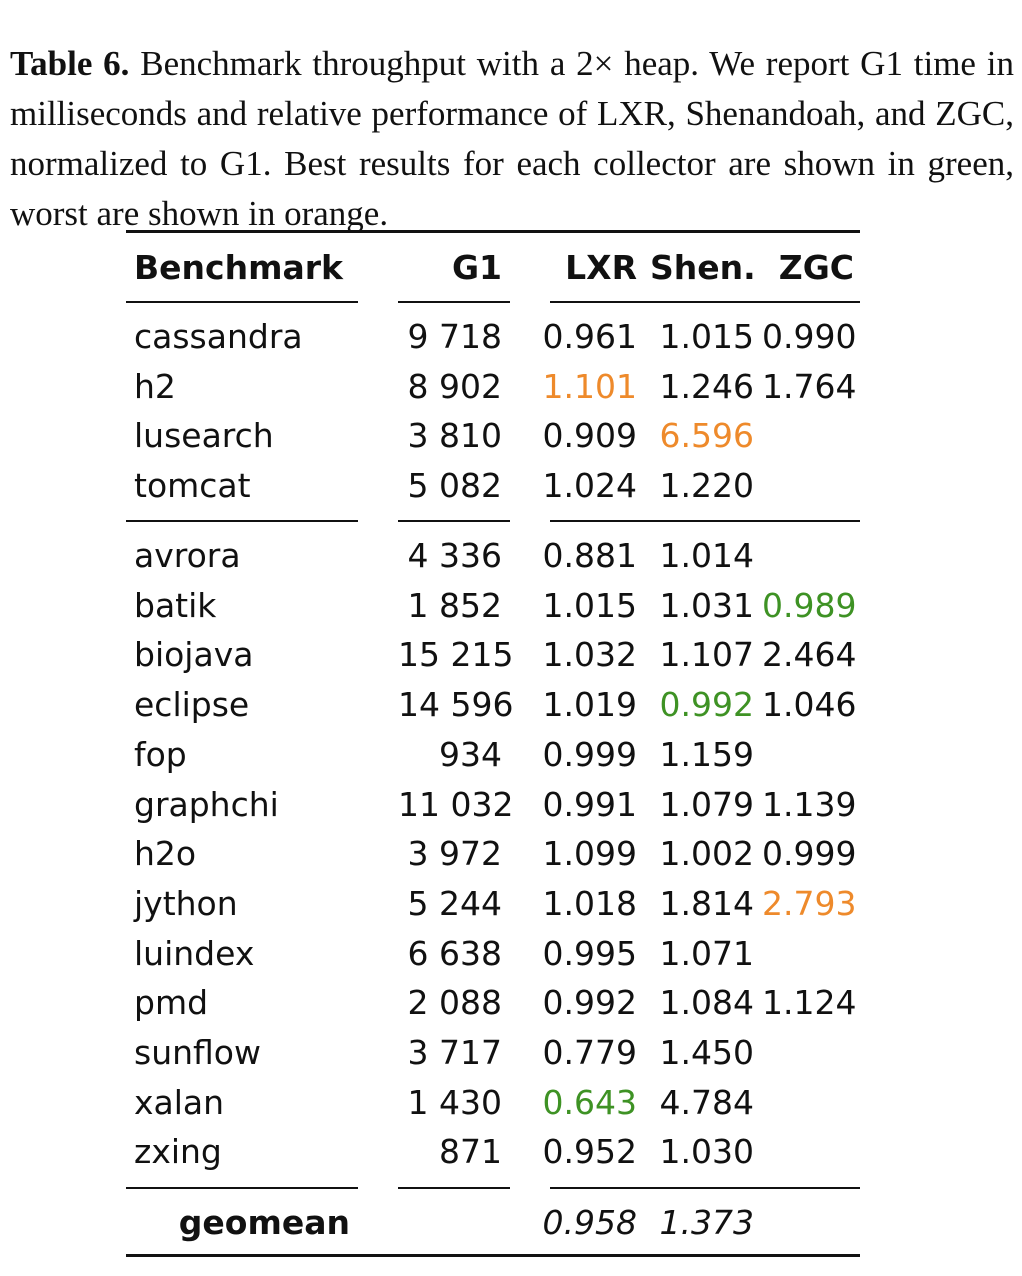  What do you see at coordinates (70, 63) in the screenshot?
I see `caption-label: Table 6.` at bounding box center [70, 63].